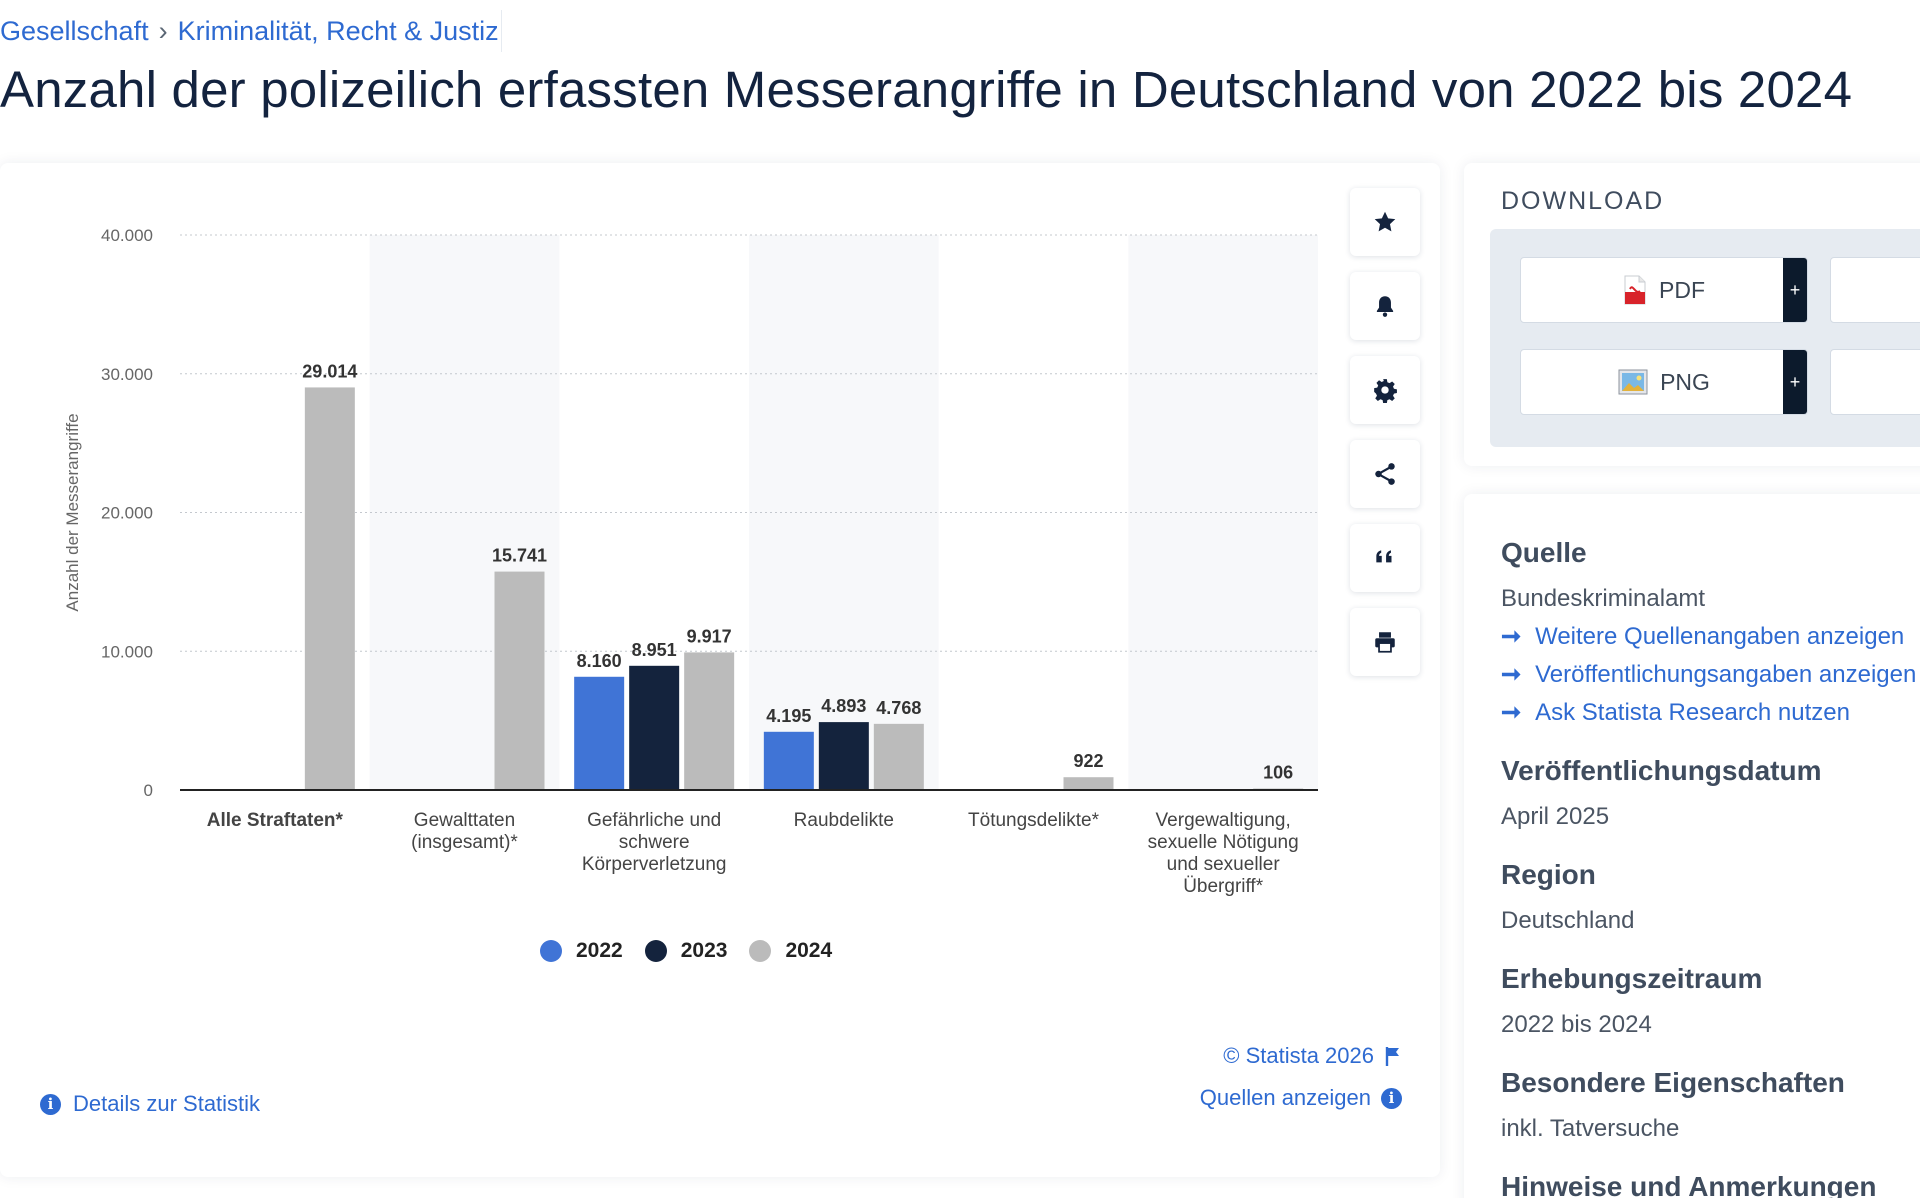 The width and height of the screenshot is (1920, 1198). Describe the element at coordinates (760, 951) in the screenshot. I see `legend-swatch-2024` at that location.